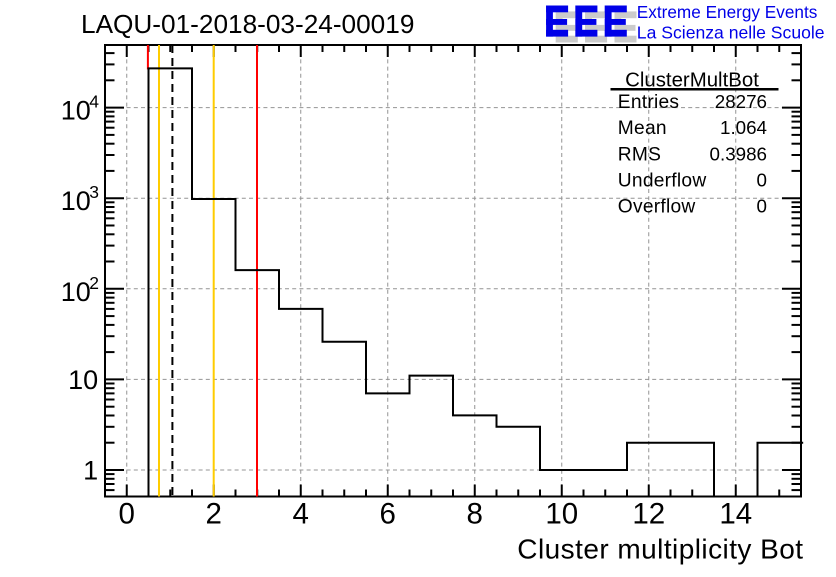 The image size is (836, 577). What do you see at coordinates (692, 81) in the screenshot?
I see `svg-text: ClusterMultBot` at bounding box center [692, 81].